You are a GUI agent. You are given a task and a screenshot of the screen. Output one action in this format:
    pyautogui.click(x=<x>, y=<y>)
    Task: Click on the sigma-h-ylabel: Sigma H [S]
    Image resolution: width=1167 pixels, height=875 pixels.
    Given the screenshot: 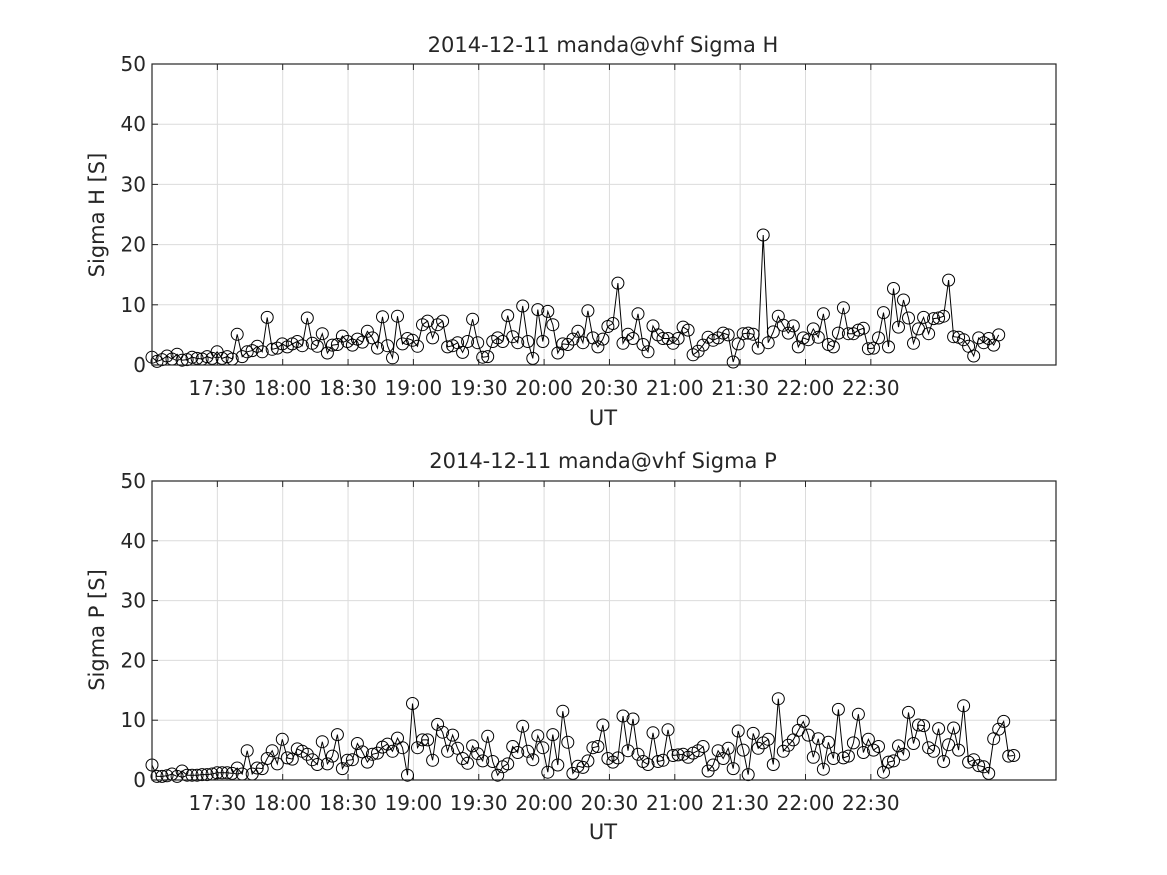 What is the action you would take?
    pyautogui.click(x=97, y=215)
    